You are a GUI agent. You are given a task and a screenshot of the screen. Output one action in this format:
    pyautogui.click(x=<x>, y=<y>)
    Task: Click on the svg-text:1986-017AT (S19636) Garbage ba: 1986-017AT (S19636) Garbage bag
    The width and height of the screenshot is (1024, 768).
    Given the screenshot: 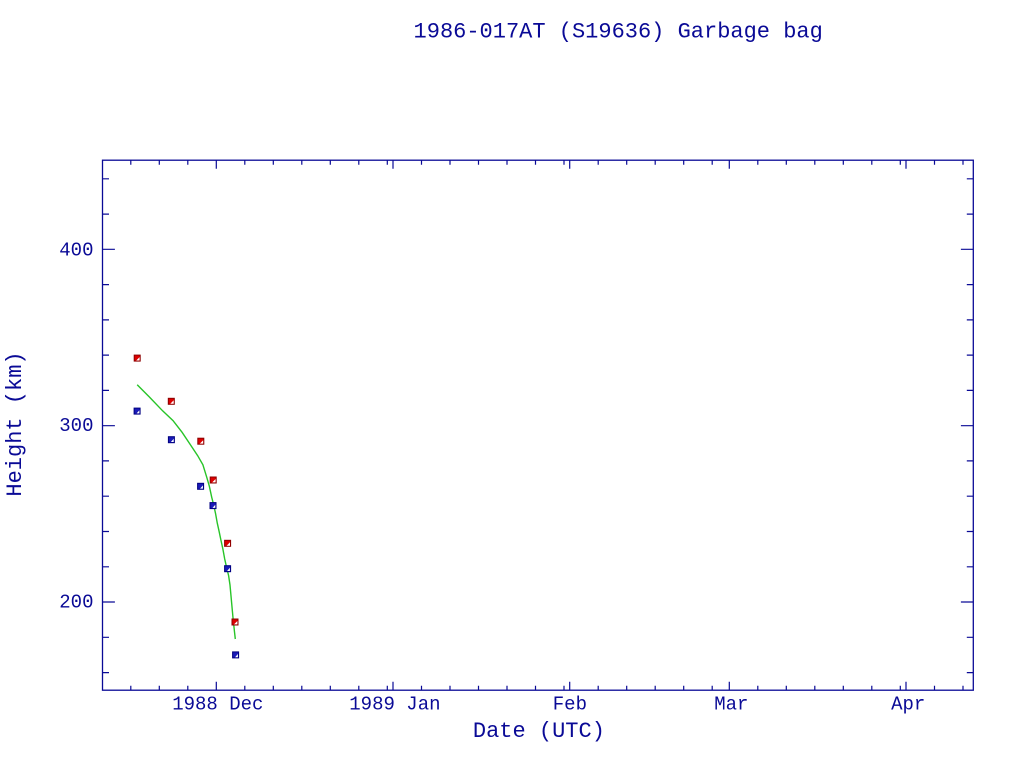 What is the action you would take?
    pyautogui.click(x=618, y=31)
    